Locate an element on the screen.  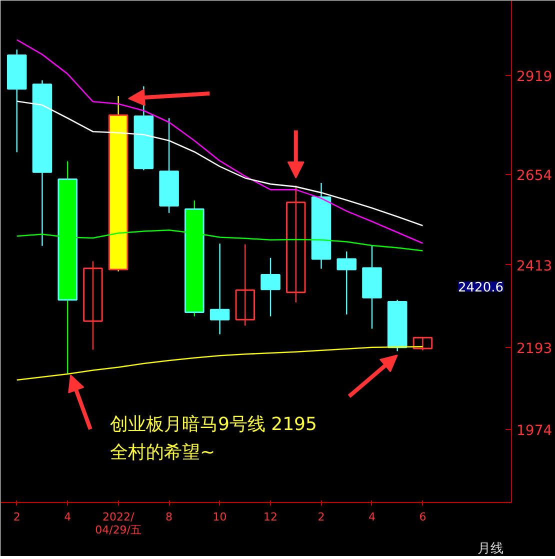
text: 月线 is located at coordinates (491, 549).